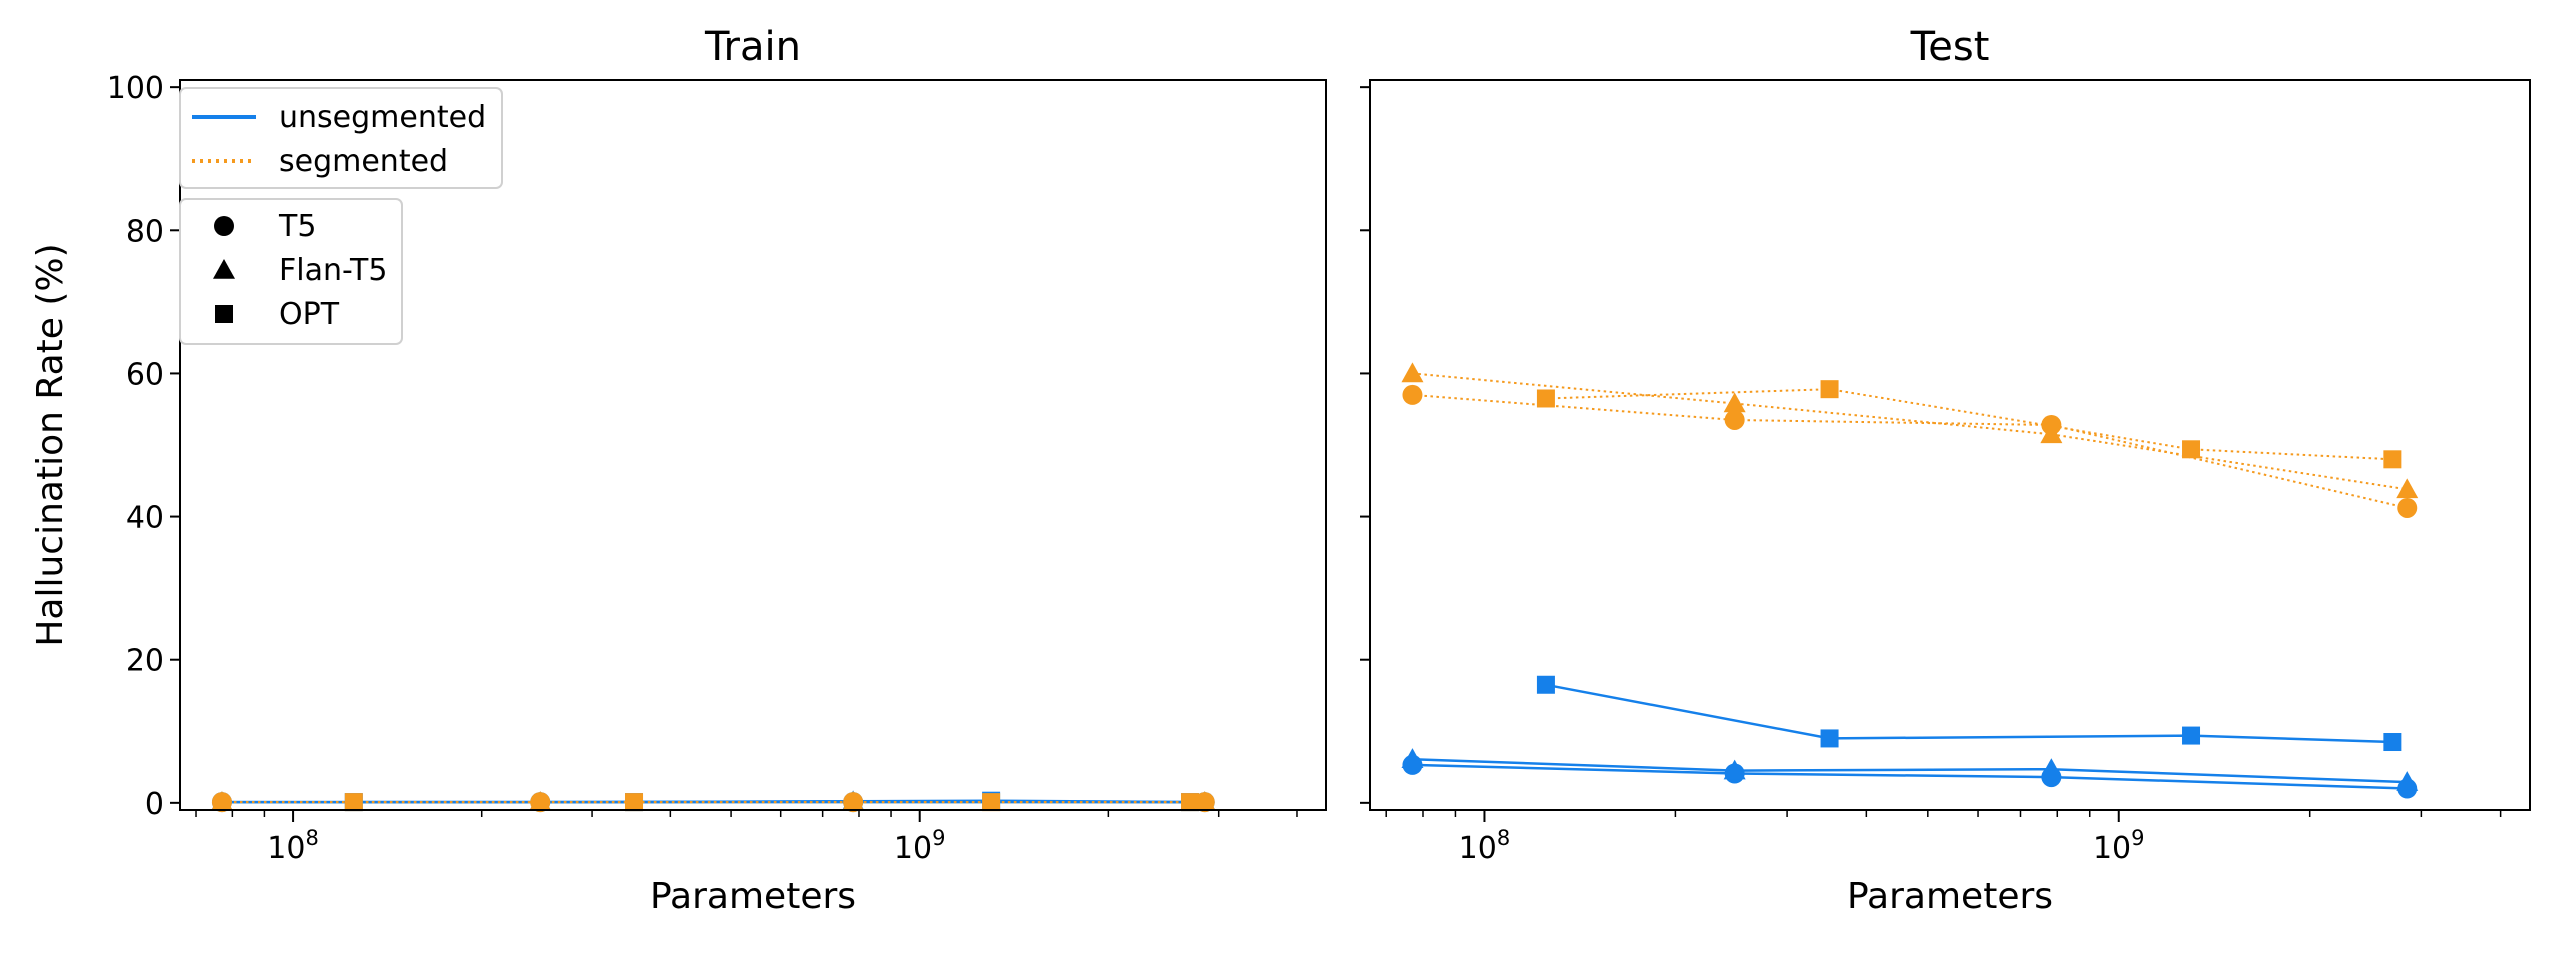 This screenshot has height=964, width=2560. I want to click on legend-label: segmented, so click(363, 161).